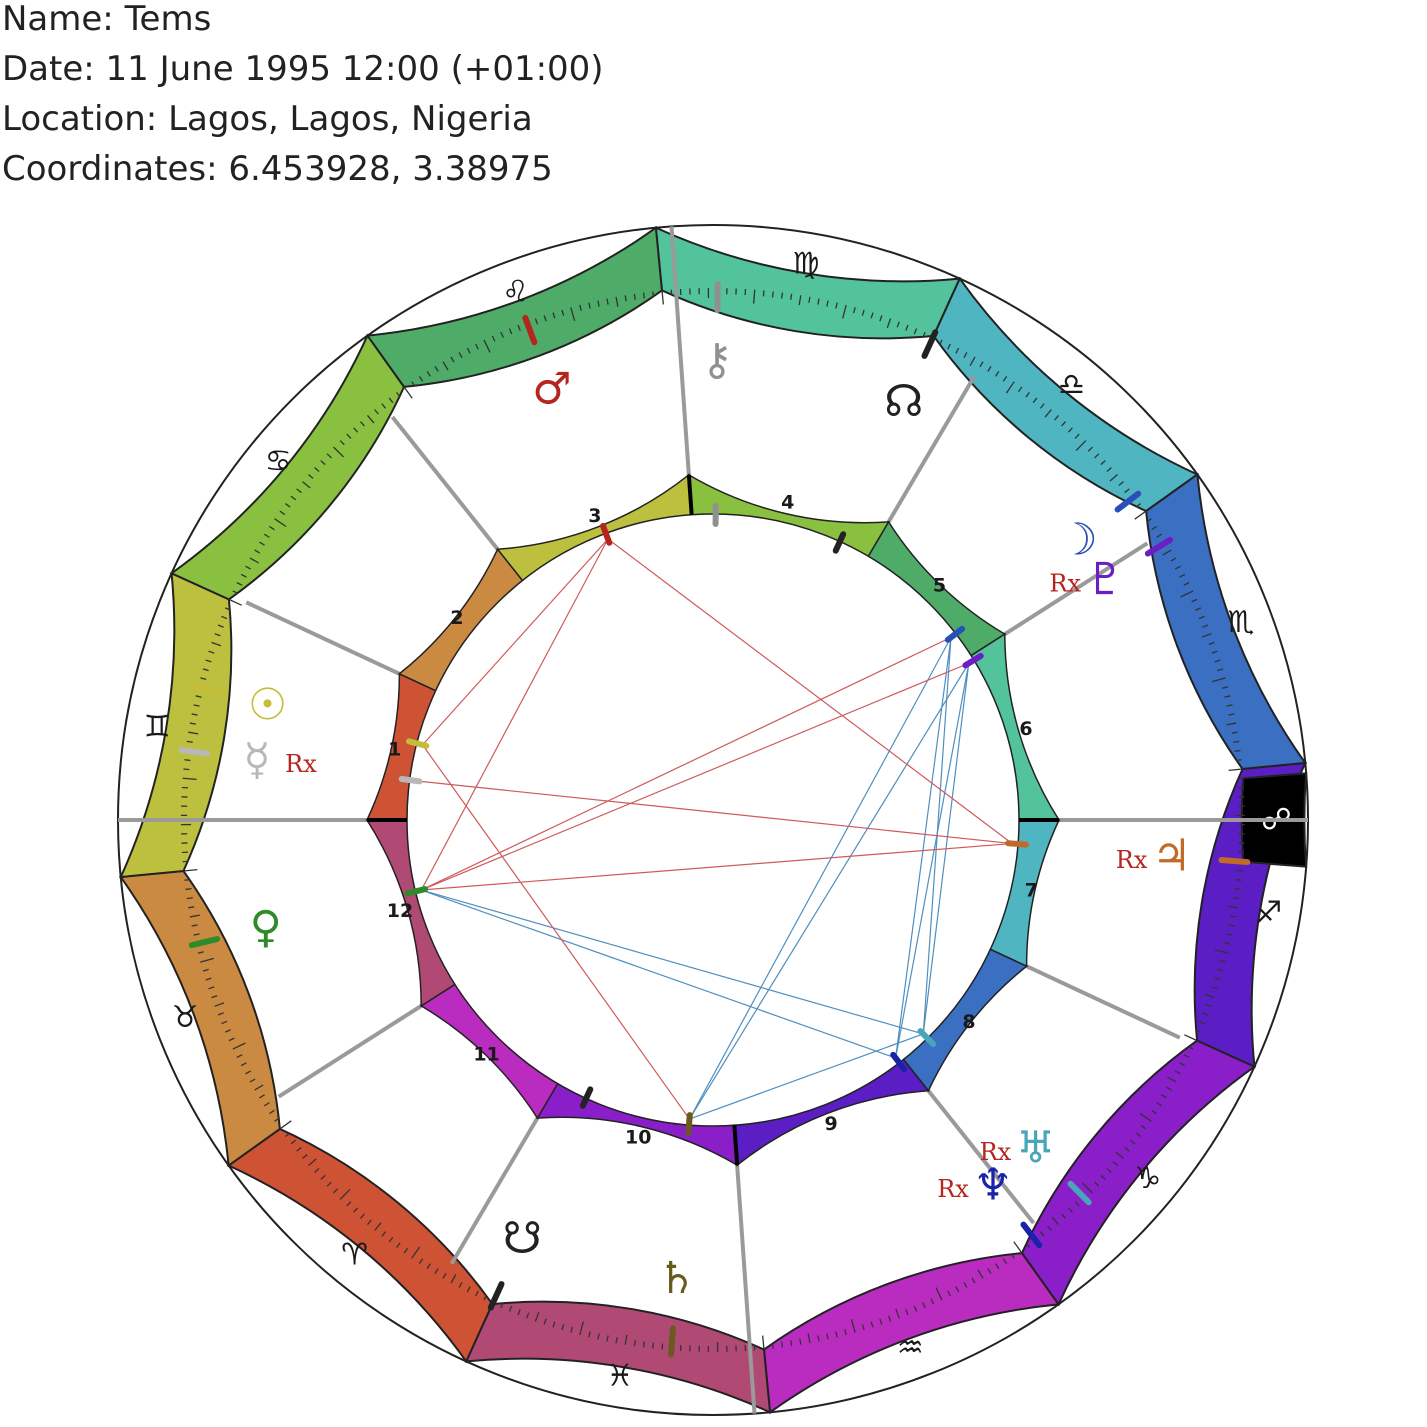 This screenshot has width=1427, height=1427. I want to click on venus-inner-marker, so click(416, 891).